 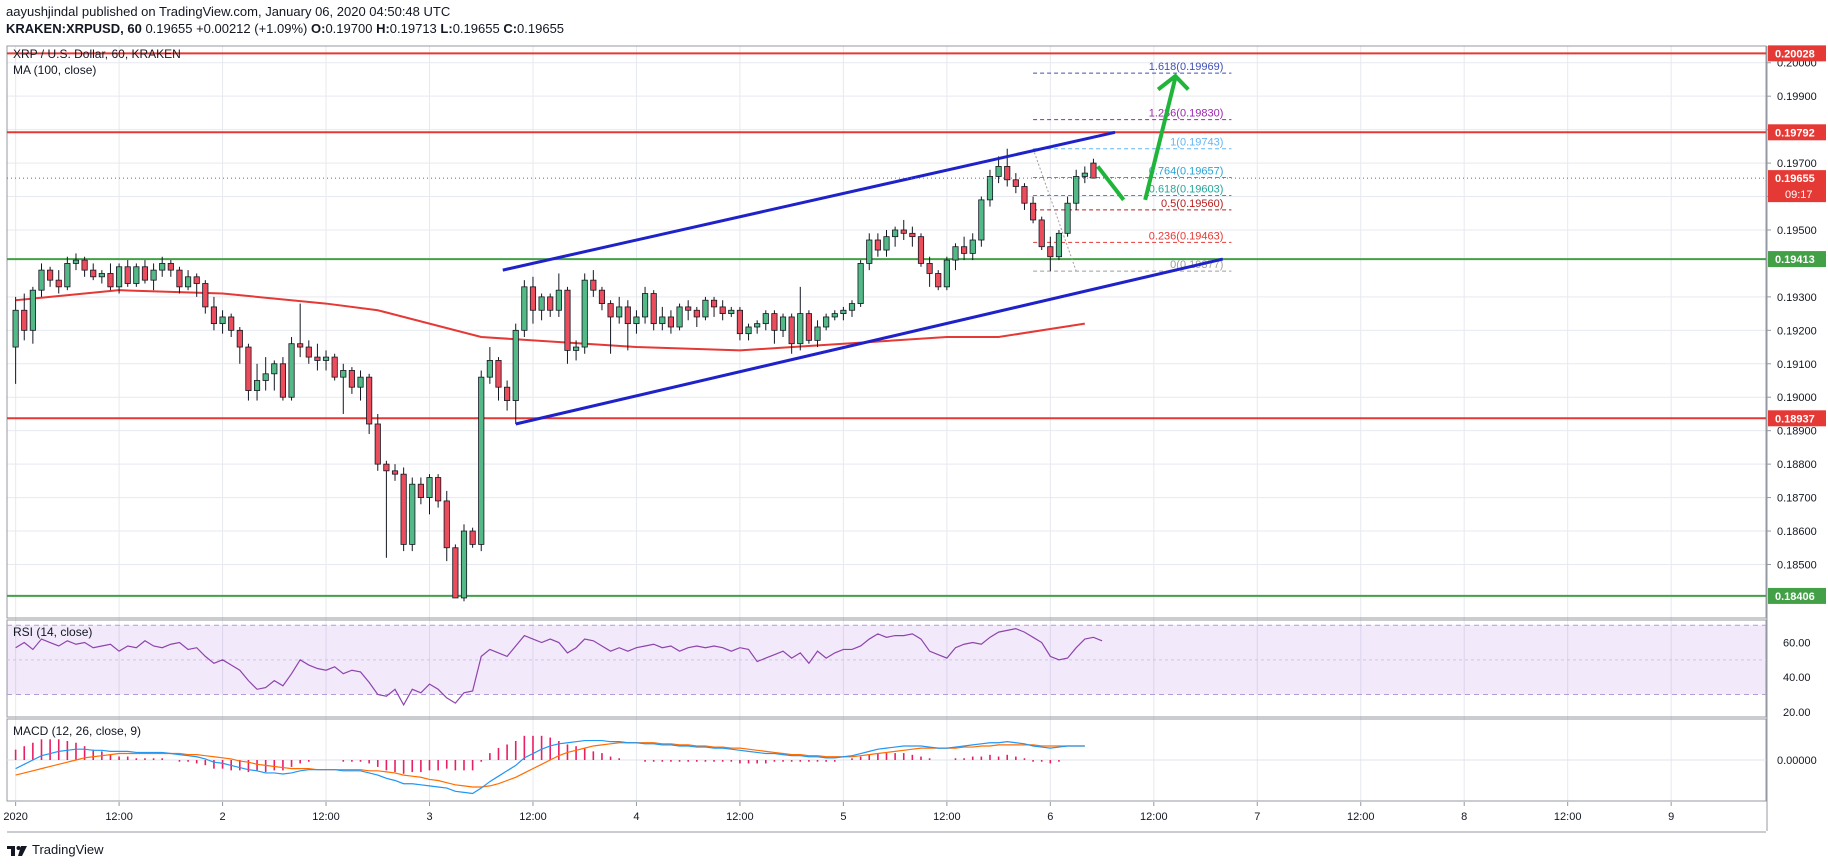 What do you see at coordinates (1186, 190) in the screenshot?
I see `fib-level-label: 0.618(0.19603)` at bounding box center [1186, 190].